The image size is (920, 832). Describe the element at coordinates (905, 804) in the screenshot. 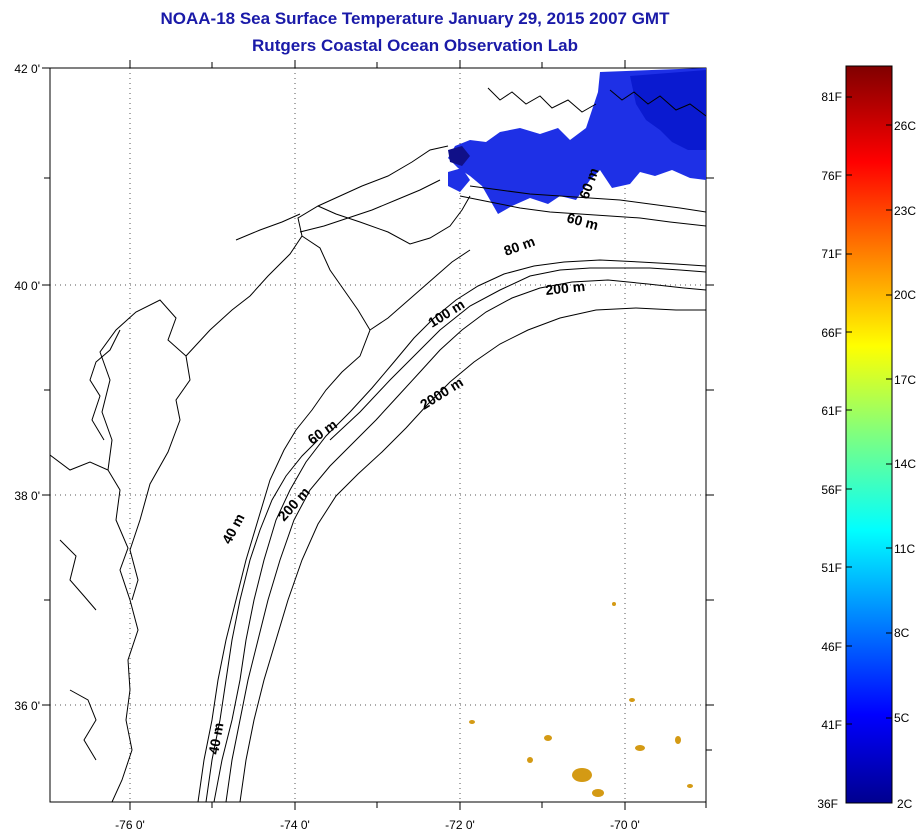

I see `colorbar-c-label: 2C` at that location.